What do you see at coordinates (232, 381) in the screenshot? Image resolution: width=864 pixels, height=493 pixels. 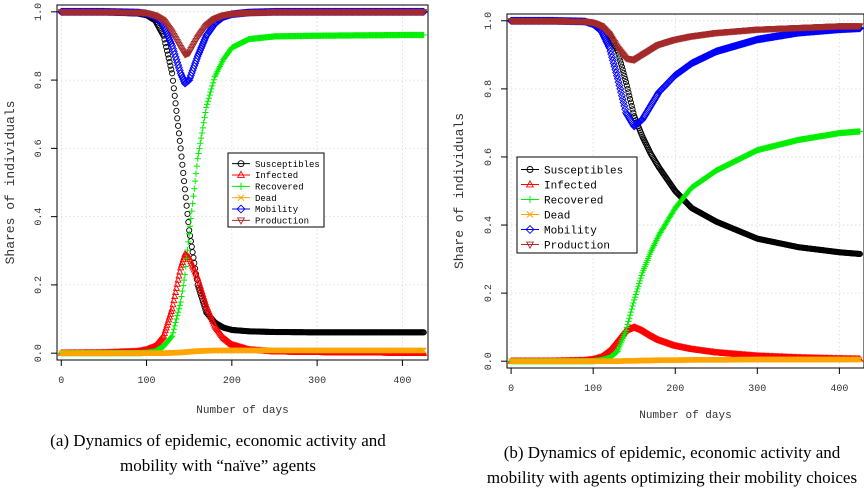 I see `x-tick-label: 200` at bounding box center [232, 381].